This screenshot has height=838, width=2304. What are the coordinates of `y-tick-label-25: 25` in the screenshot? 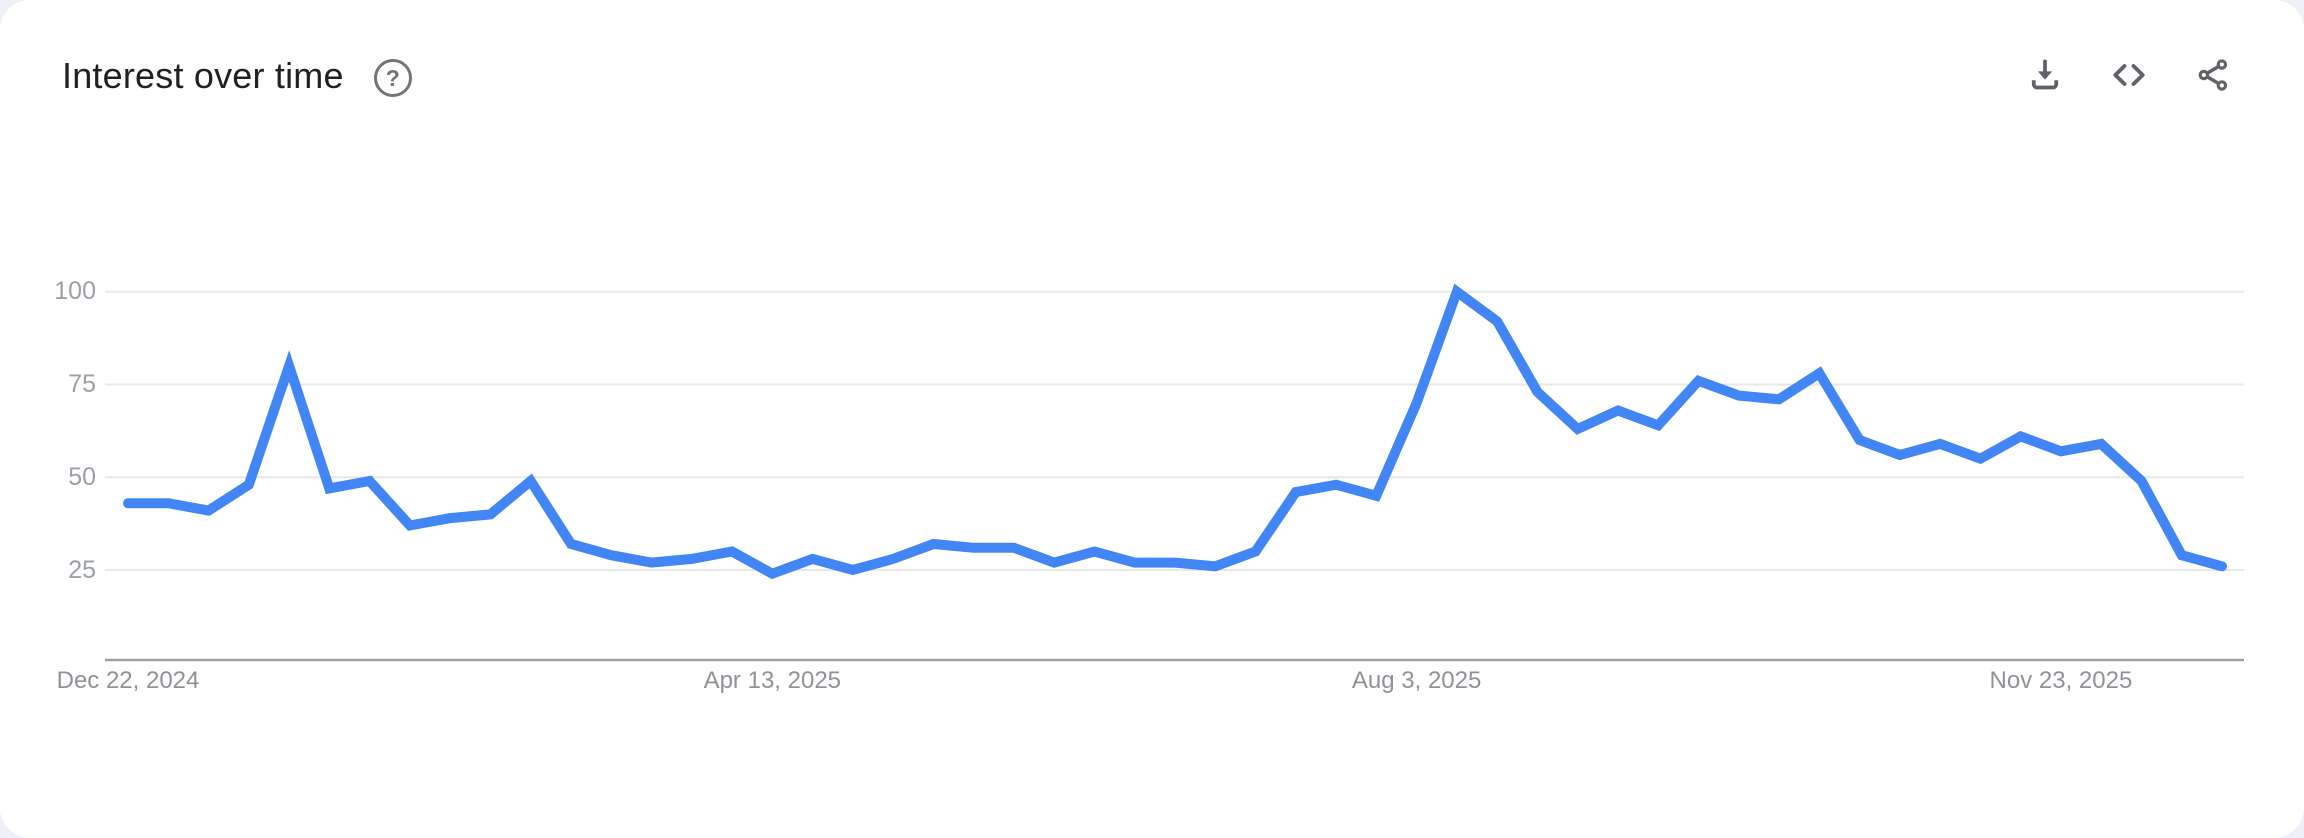 It's located at (82, 569).